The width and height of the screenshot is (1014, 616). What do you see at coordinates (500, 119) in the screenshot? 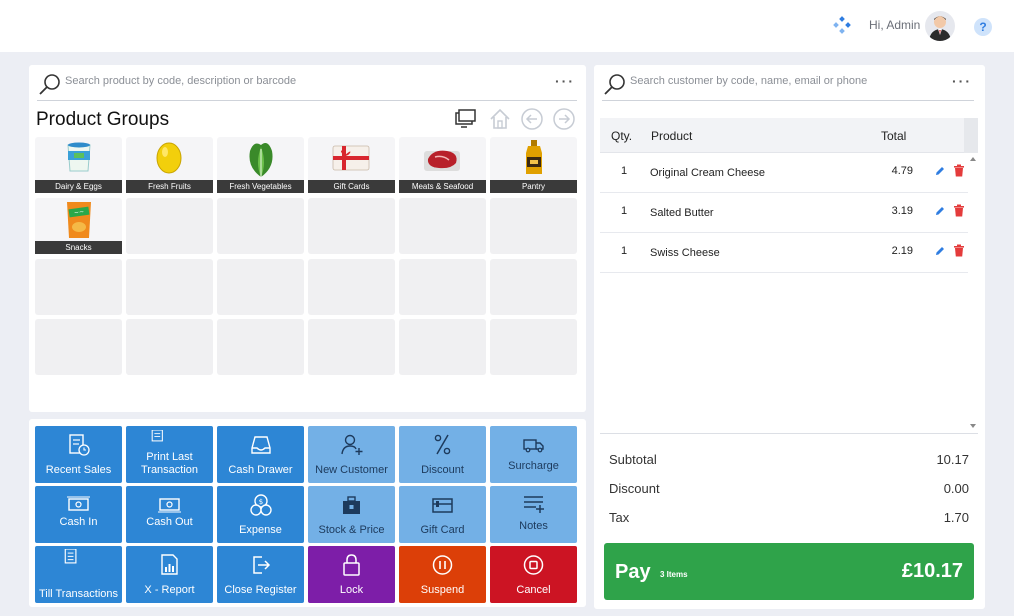
I see `home-icon` at bounding box center [500, 119].